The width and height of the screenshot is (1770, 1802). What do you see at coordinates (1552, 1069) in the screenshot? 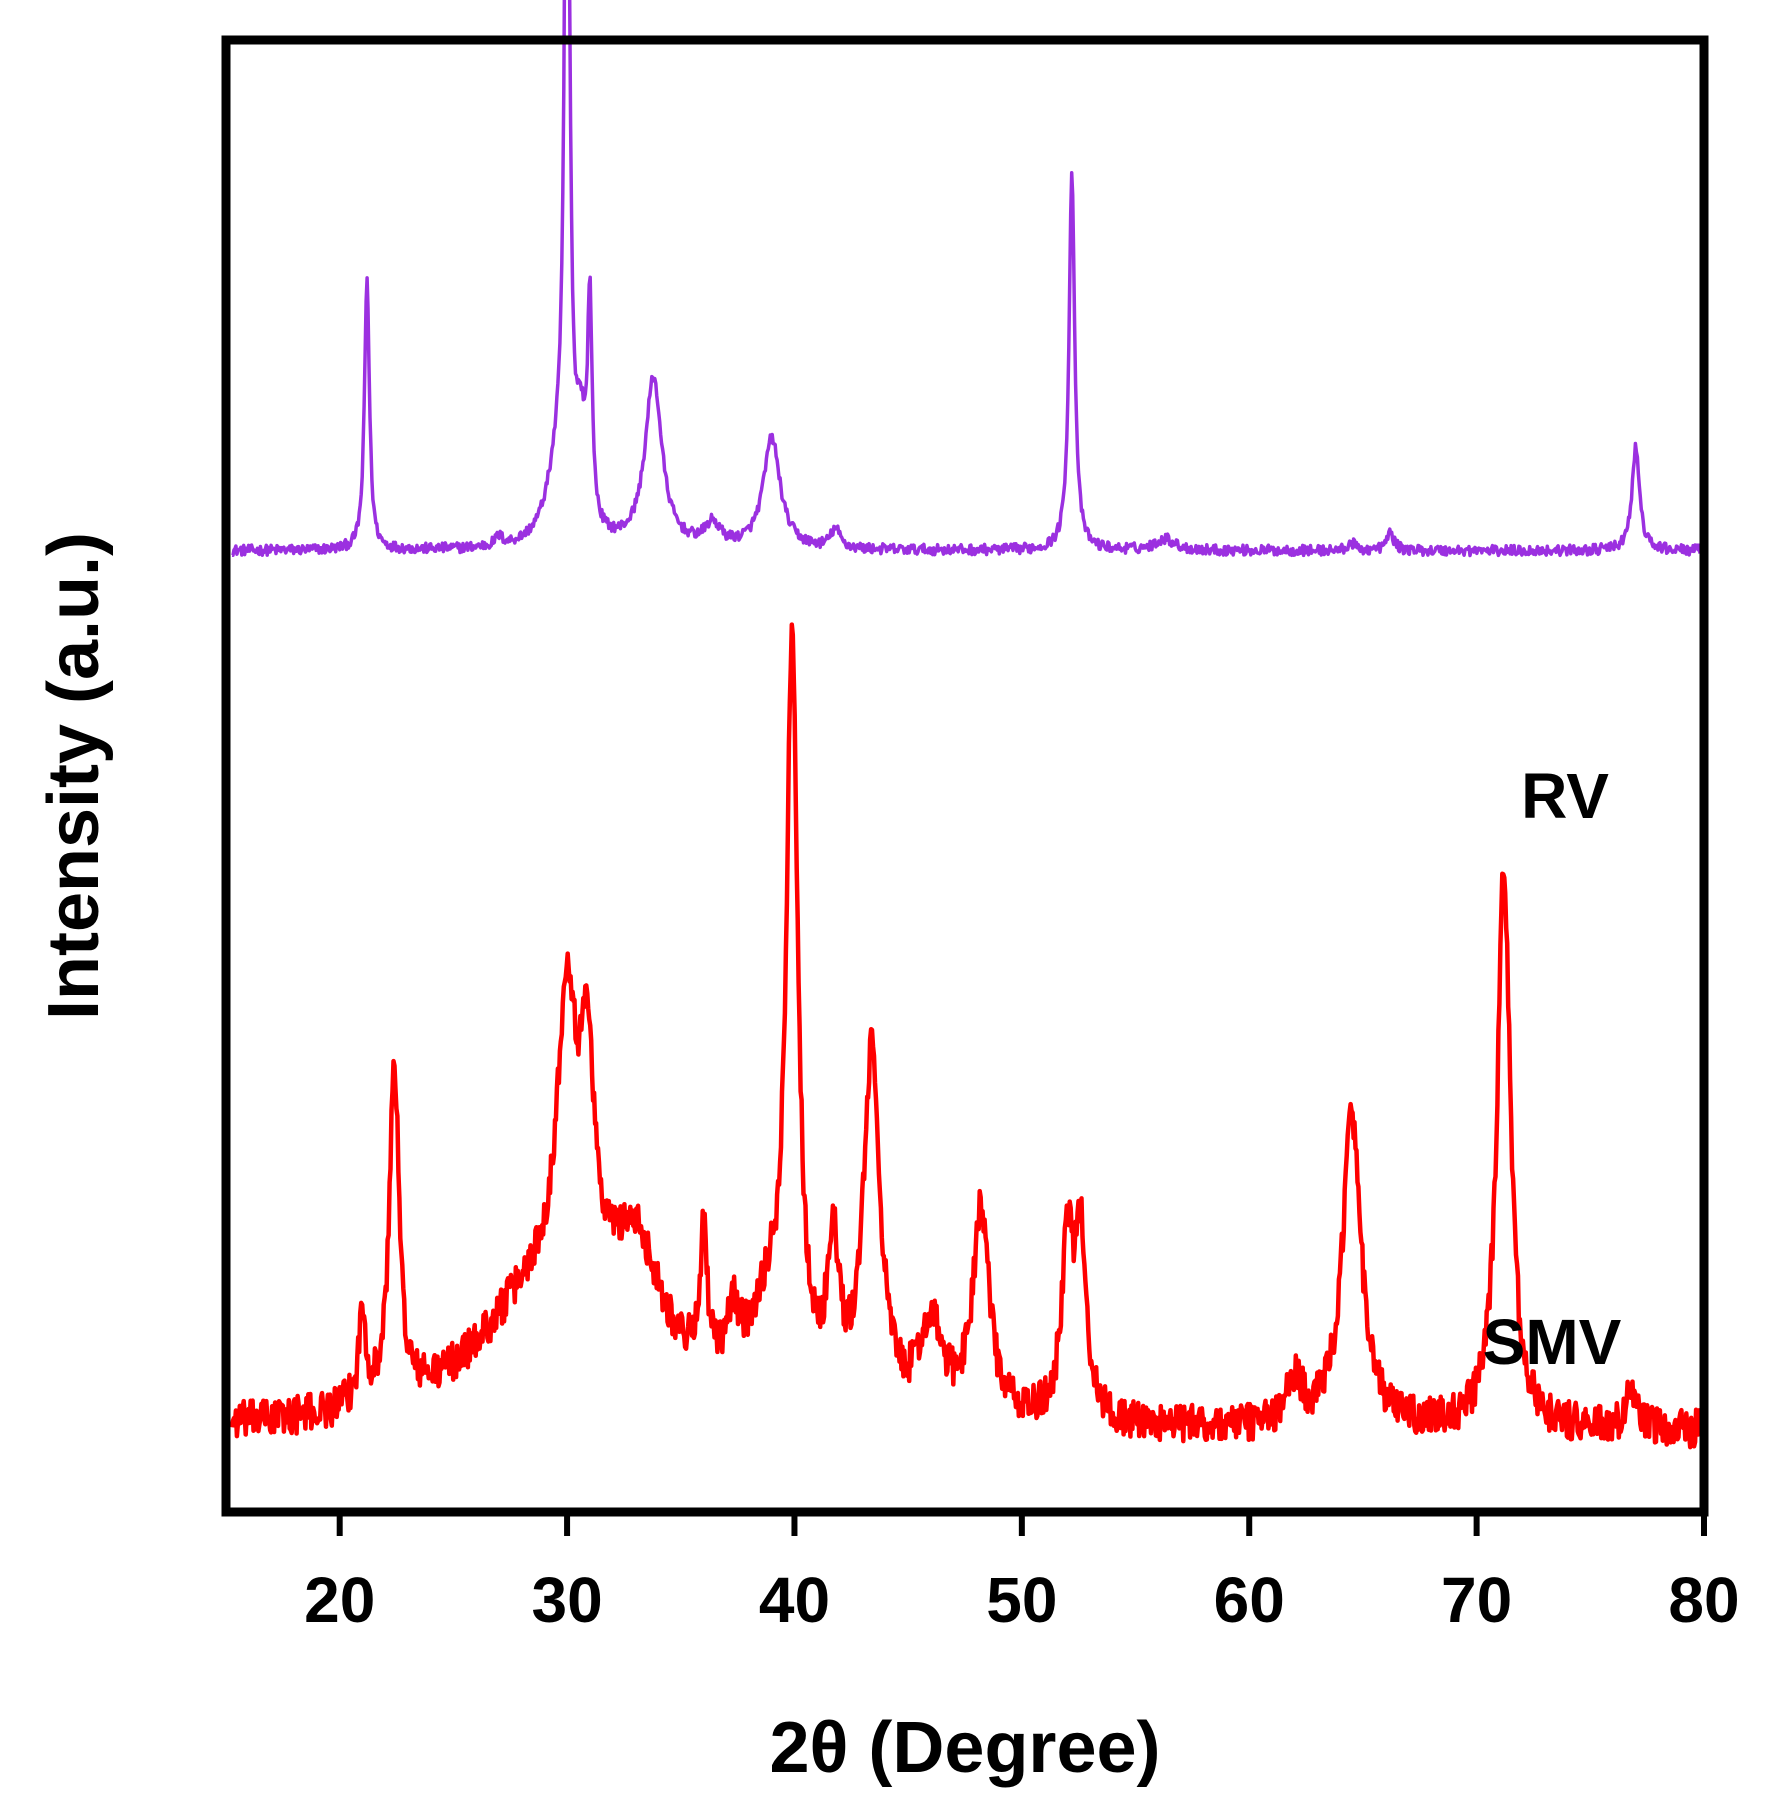
I see `series-labels: RV SMV` at bounding box center [1552, 1069].